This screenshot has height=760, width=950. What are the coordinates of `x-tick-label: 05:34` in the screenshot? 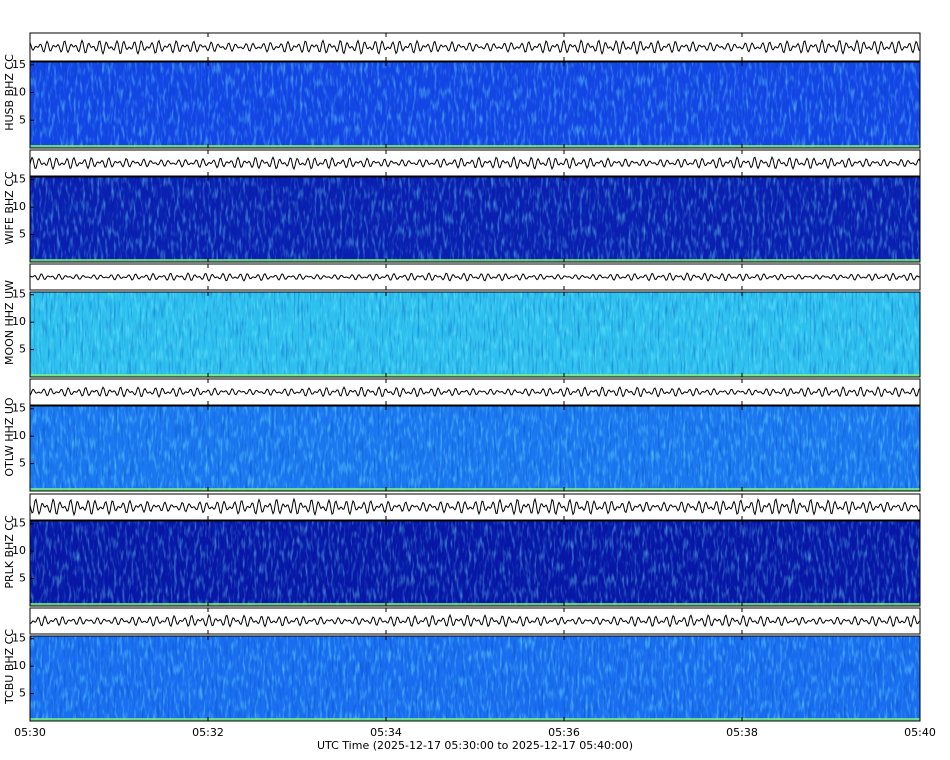 It's located at (386, 732).